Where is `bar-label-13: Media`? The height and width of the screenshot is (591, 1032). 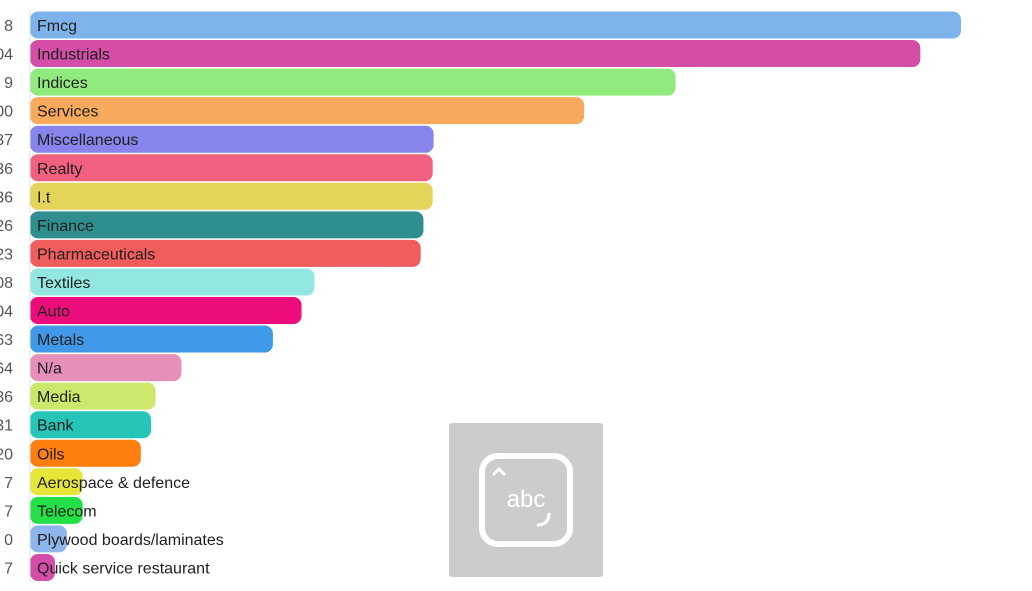
bar-label-13: Media is located at coordinates (59, 397).